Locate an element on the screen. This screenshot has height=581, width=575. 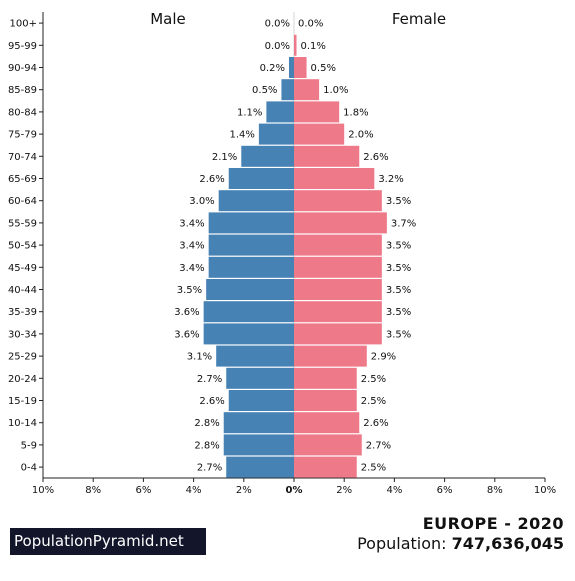
age-group-label: 50-54 is located at coordinates (22, 246).